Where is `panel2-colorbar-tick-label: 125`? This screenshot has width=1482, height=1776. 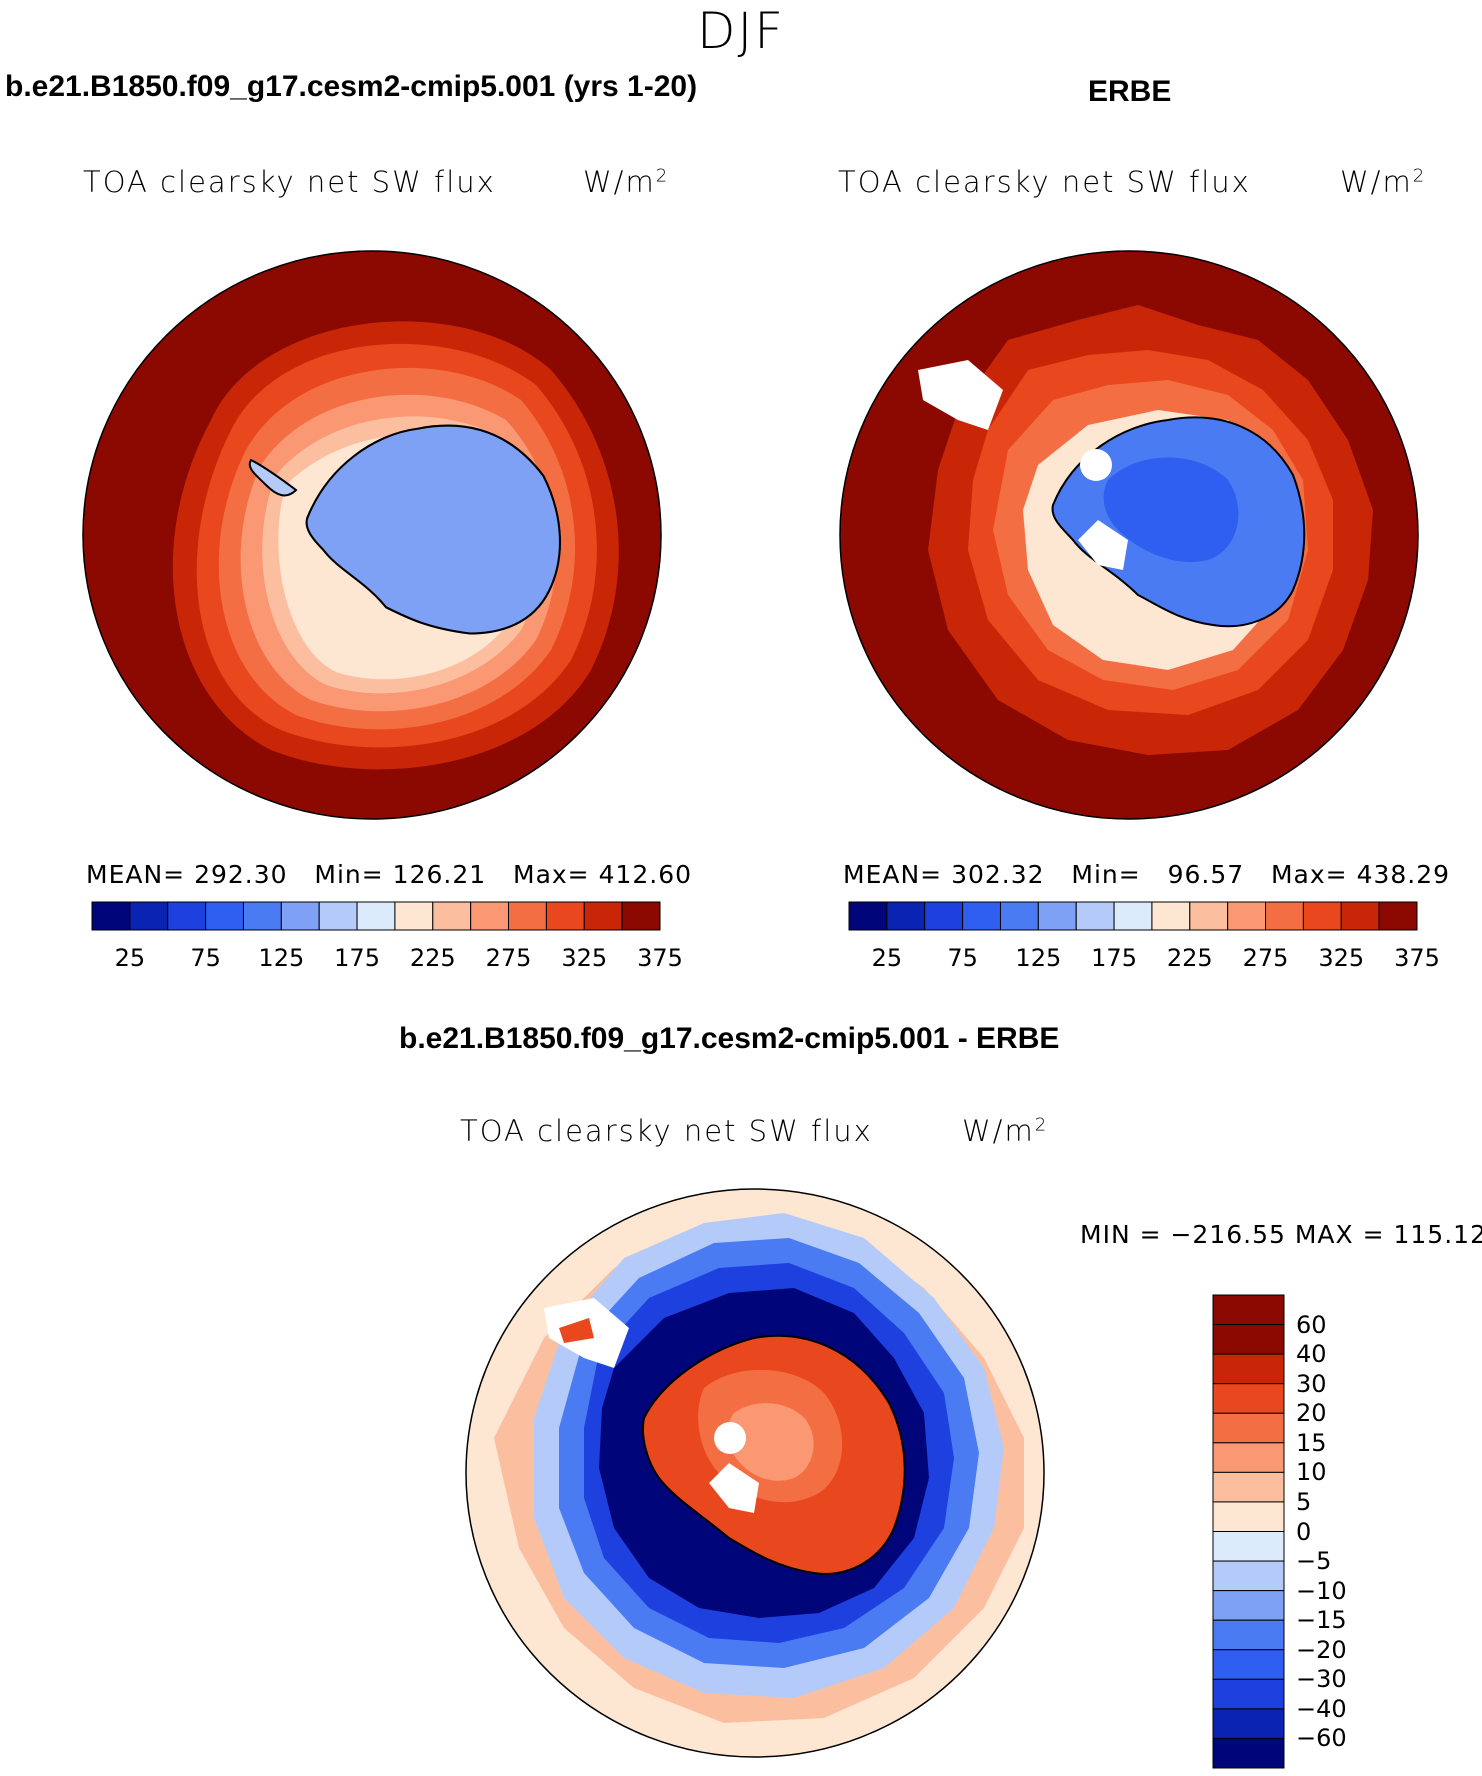
panel2-colorbar-tick-label: 125 is located at coordinates (1038, 958).